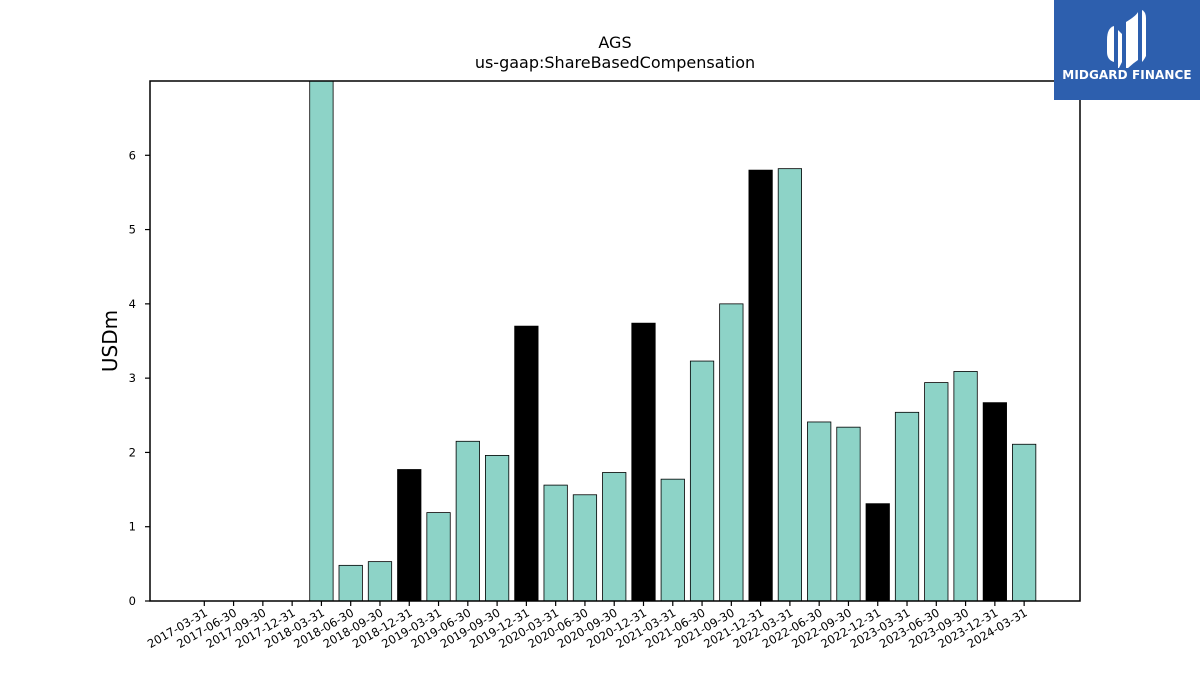 The width and height of the screenshot is (1200, 675). I want to click on y-tick-label: 0, so click(132, 601).